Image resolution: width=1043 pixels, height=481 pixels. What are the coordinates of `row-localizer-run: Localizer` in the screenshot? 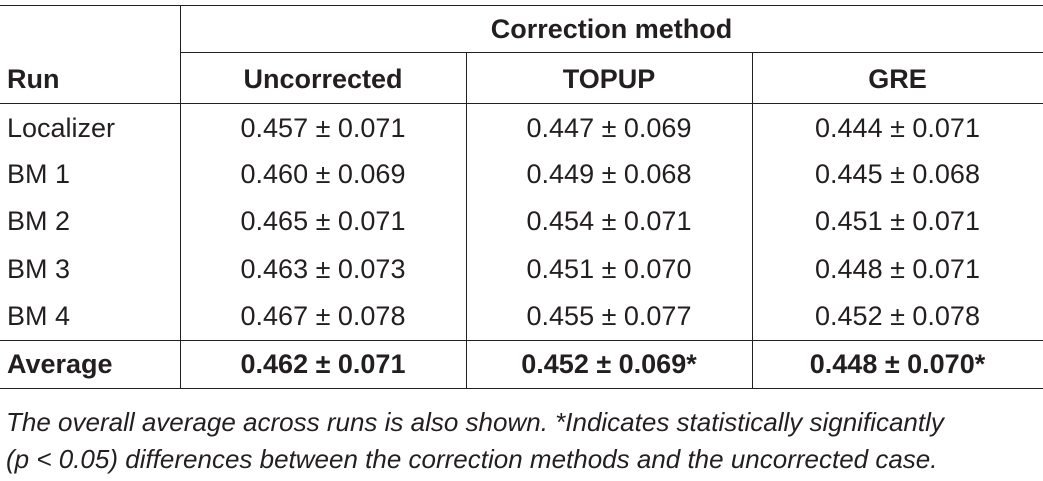 It's located at (61, 128).